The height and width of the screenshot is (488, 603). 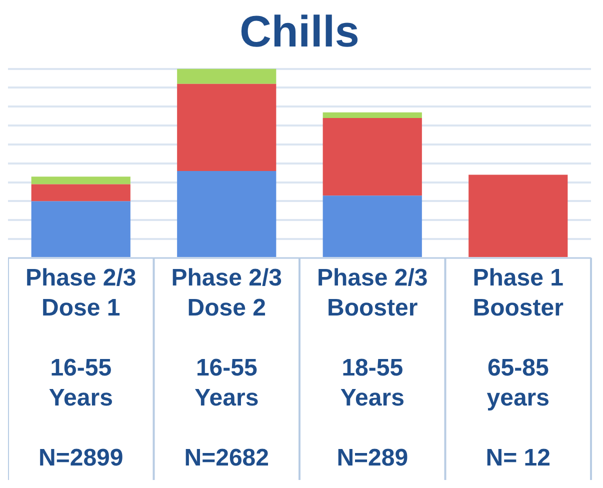 What do you see at coordinates (372, 368) in the screenshot?
I see `category-label: Phase 2/3 Booster 18-55 Years N=289` at bounding box center [372, 368].